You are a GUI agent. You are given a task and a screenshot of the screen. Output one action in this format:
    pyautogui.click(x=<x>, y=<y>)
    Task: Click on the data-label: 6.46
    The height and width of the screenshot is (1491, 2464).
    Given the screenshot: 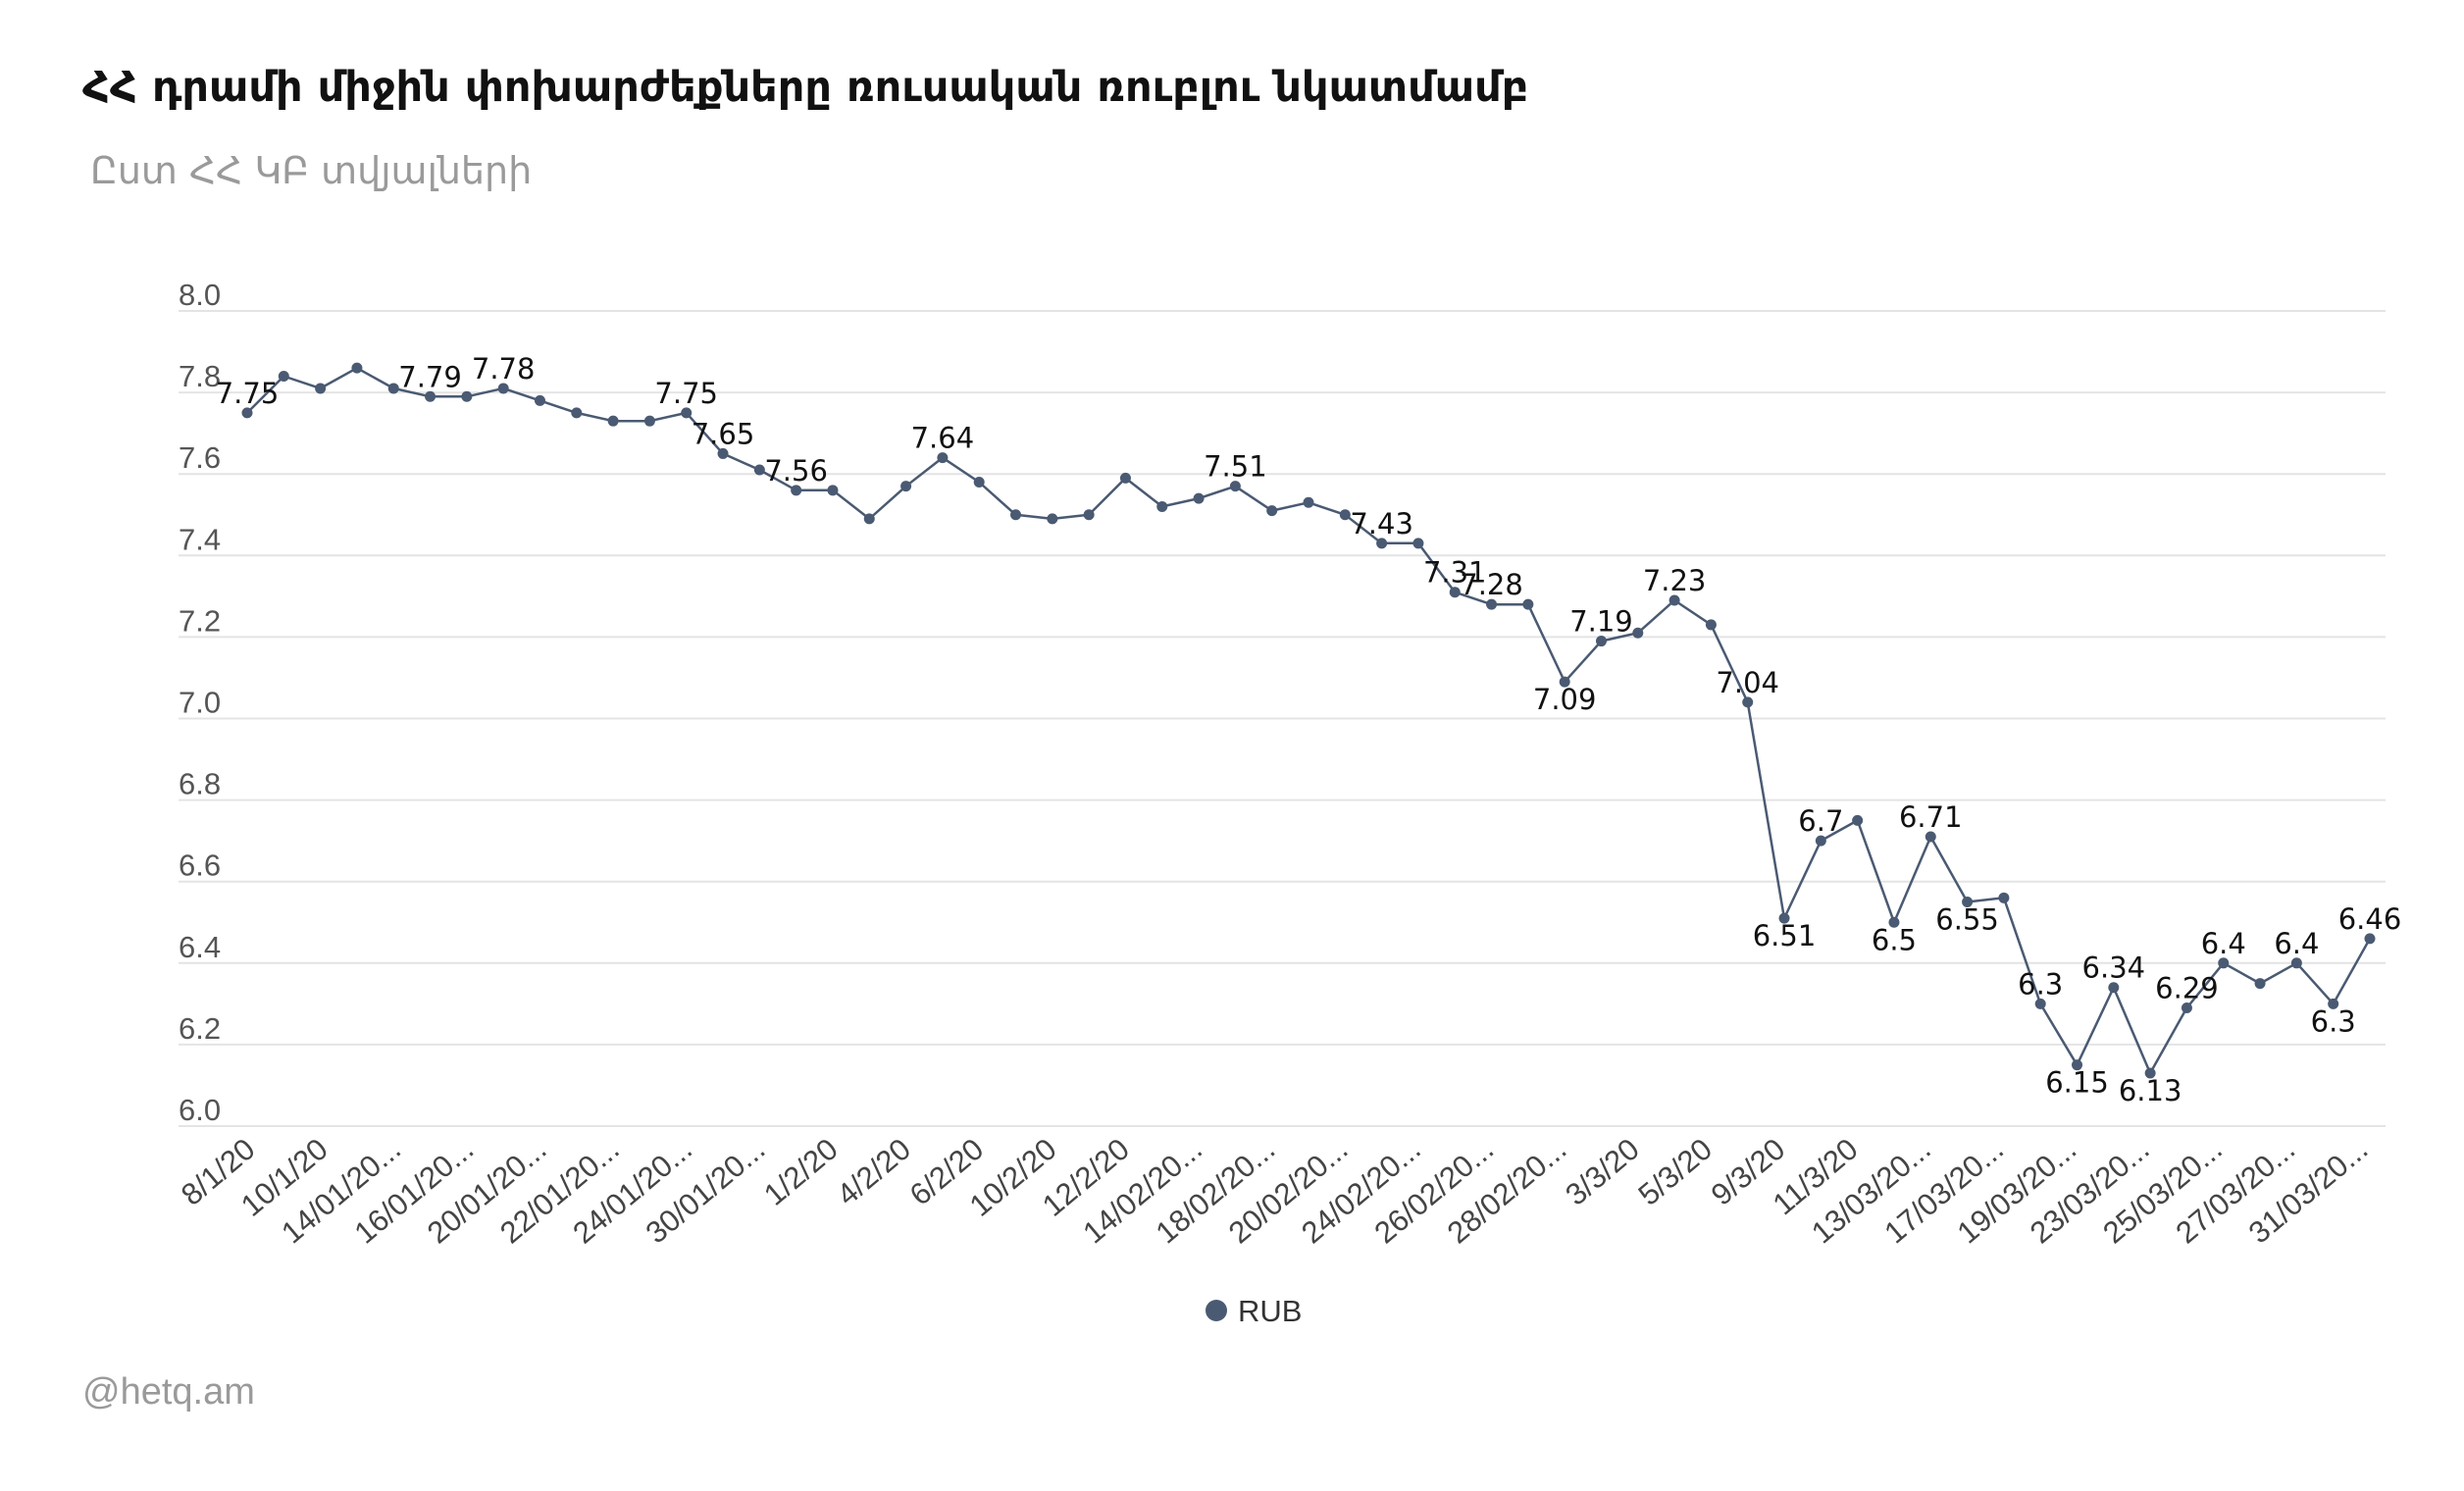 What is the action you would take?
    pyautogui.click(x=2370, y=919)
    